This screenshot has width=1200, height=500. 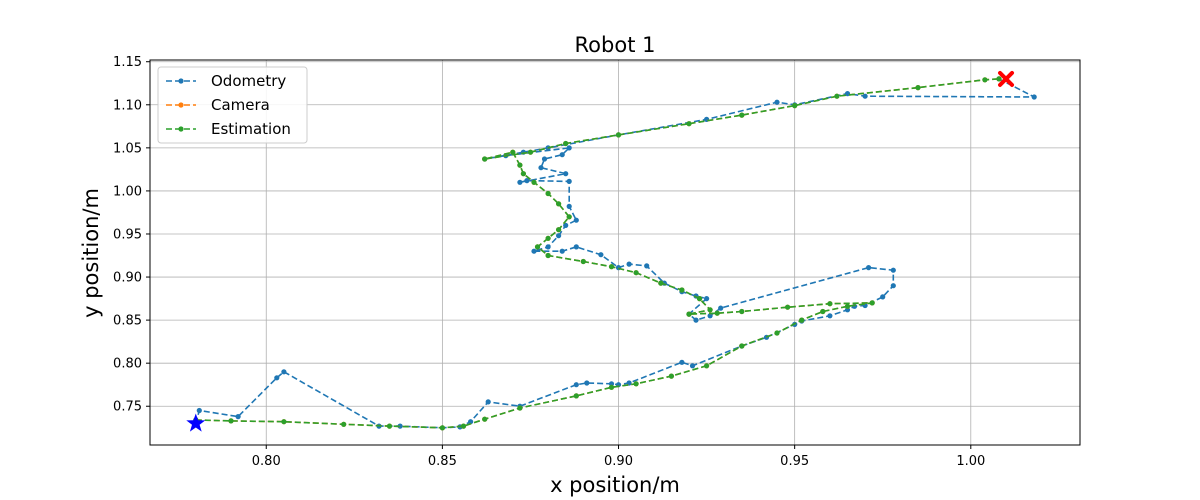 I want to click on legend: Odometry Camera Estimation, so click(x=232, y=105).